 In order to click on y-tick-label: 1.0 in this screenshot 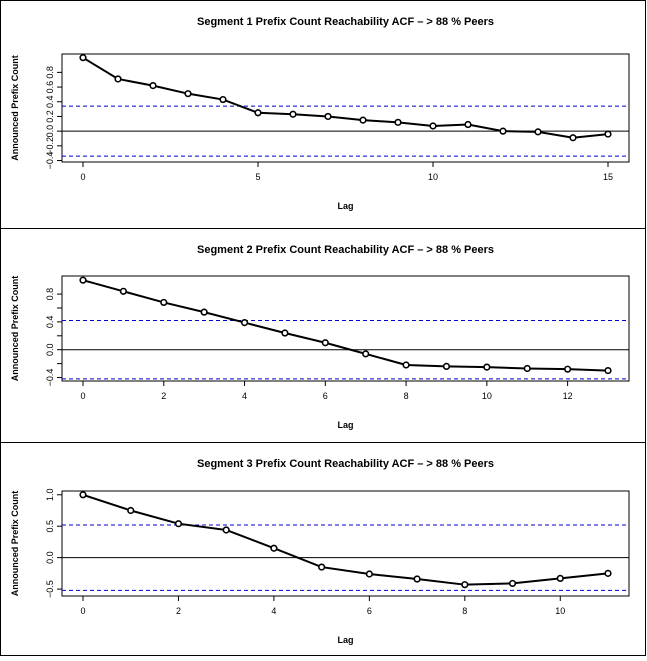, I will do `click(50, 495)`.